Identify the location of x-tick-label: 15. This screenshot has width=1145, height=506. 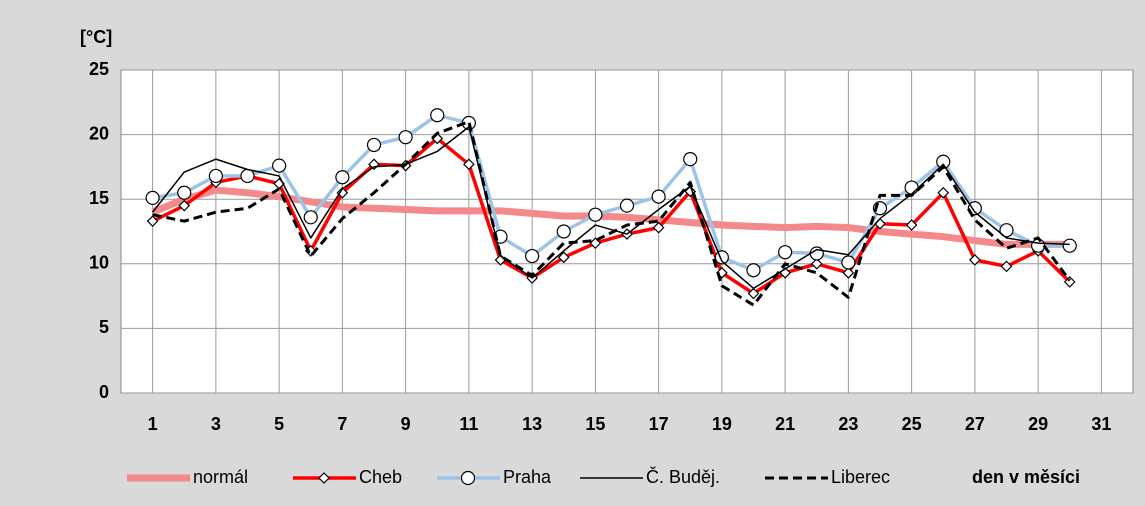
(595, 424).